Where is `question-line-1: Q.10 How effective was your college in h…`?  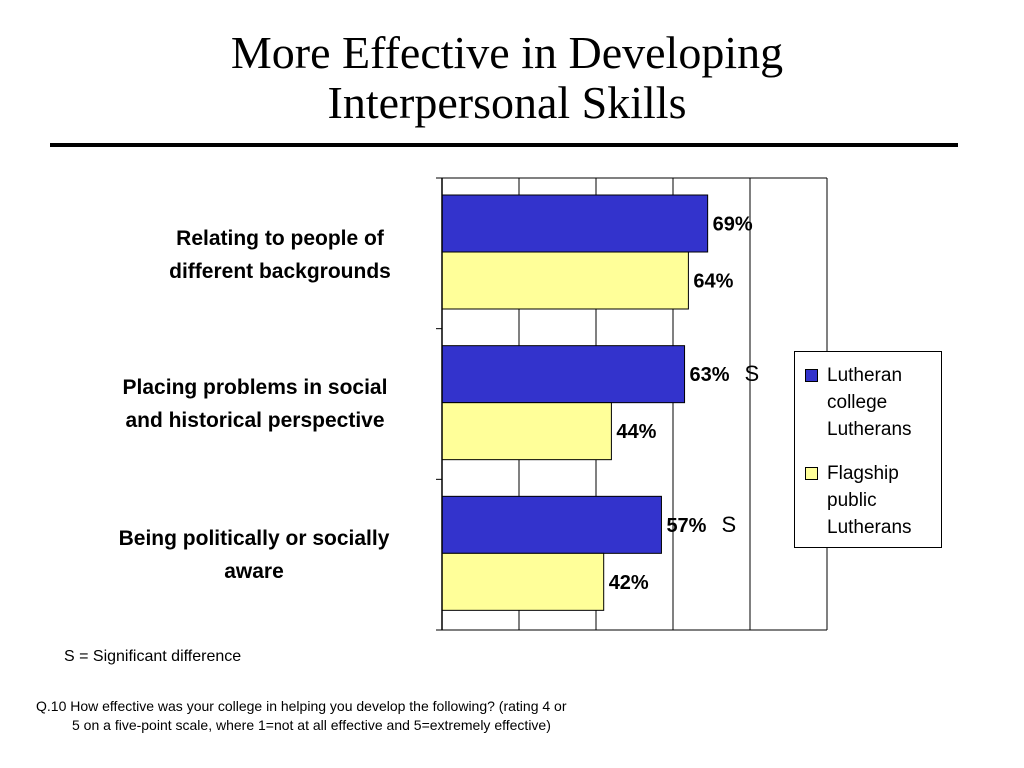
question-line-1: Q.10 How effective was your college in h… is located at coordinates (301, 706).